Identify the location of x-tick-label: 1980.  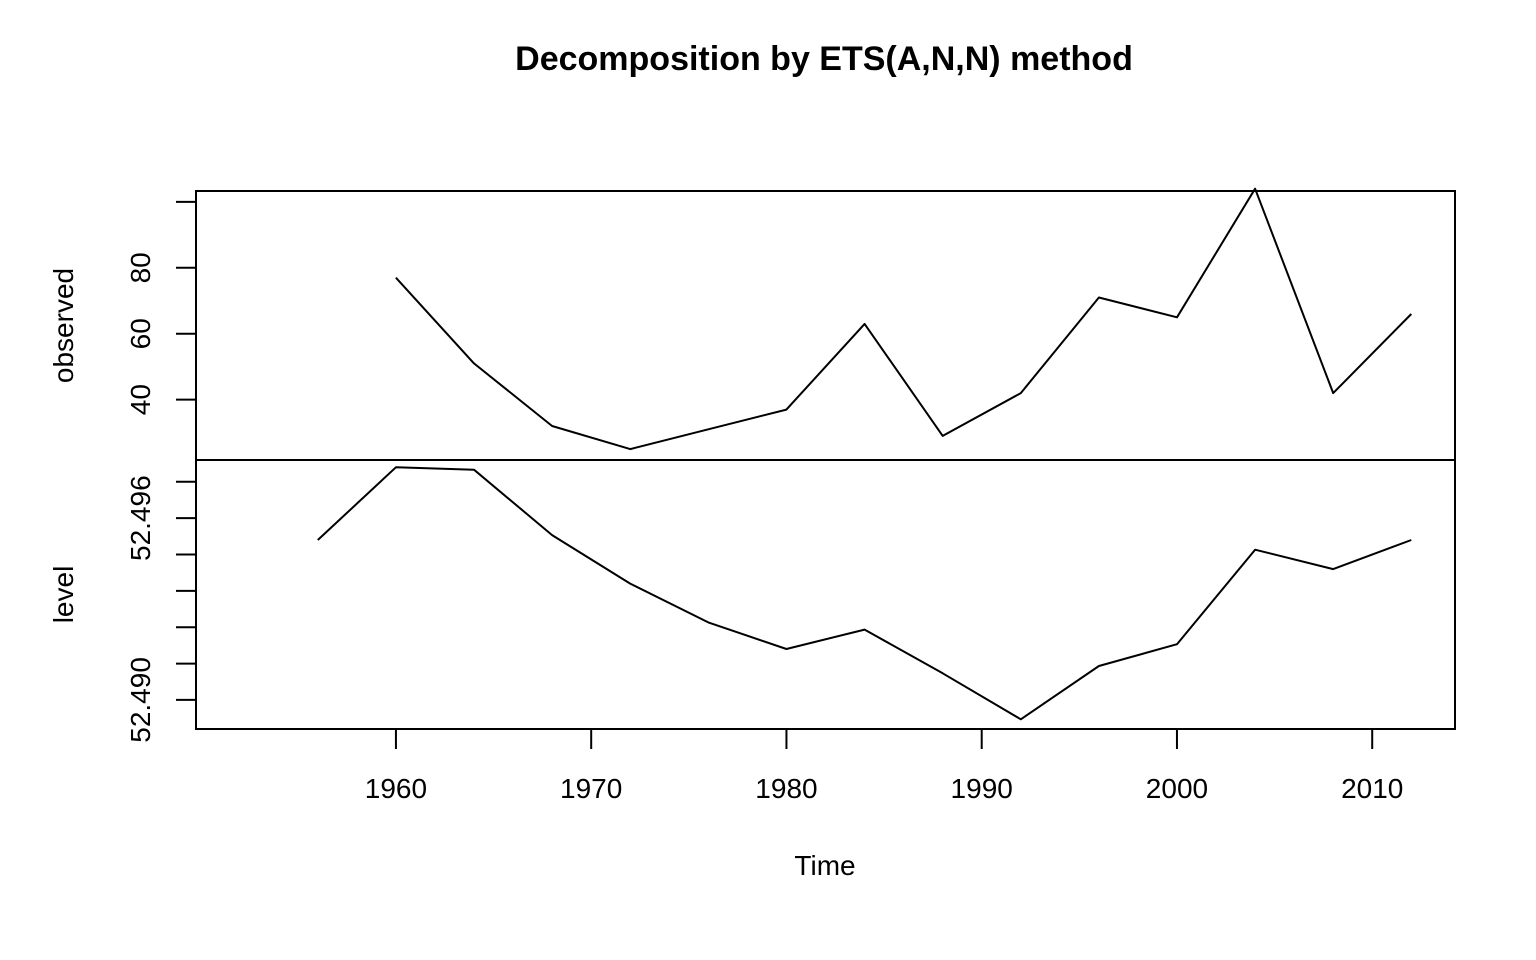
(786, 788).